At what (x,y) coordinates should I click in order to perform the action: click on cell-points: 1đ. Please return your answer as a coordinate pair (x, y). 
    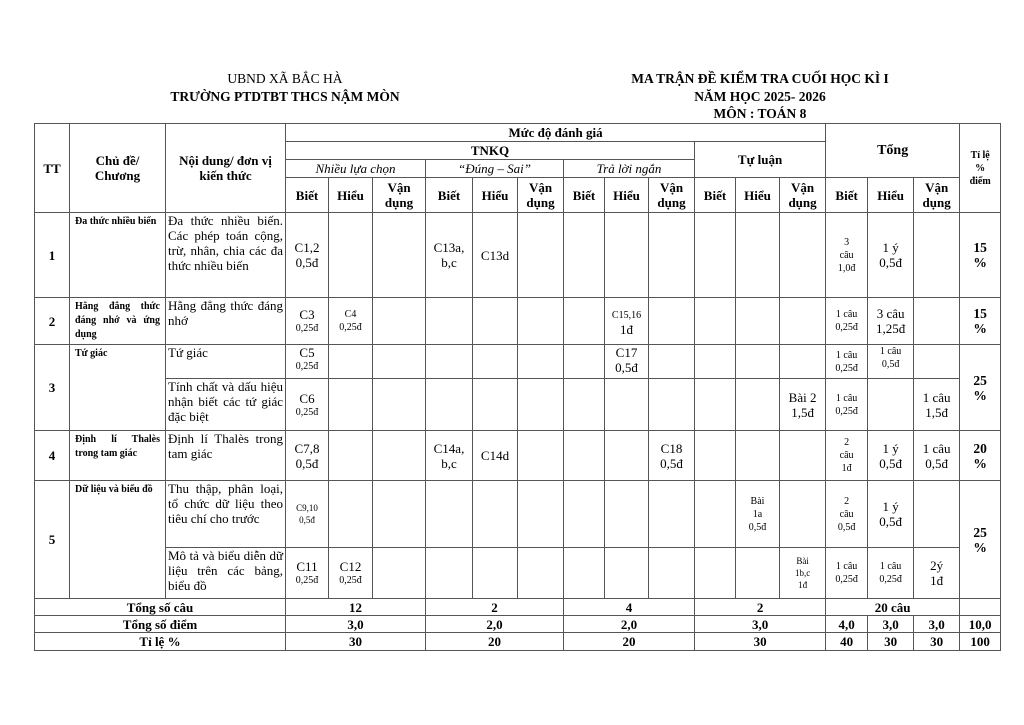
    Looking at the image, I should click on (626, 329).